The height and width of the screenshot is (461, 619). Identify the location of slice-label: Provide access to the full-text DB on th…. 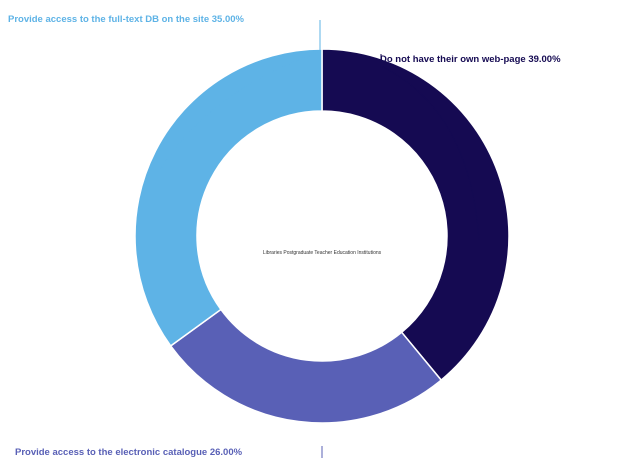
(126, 19).